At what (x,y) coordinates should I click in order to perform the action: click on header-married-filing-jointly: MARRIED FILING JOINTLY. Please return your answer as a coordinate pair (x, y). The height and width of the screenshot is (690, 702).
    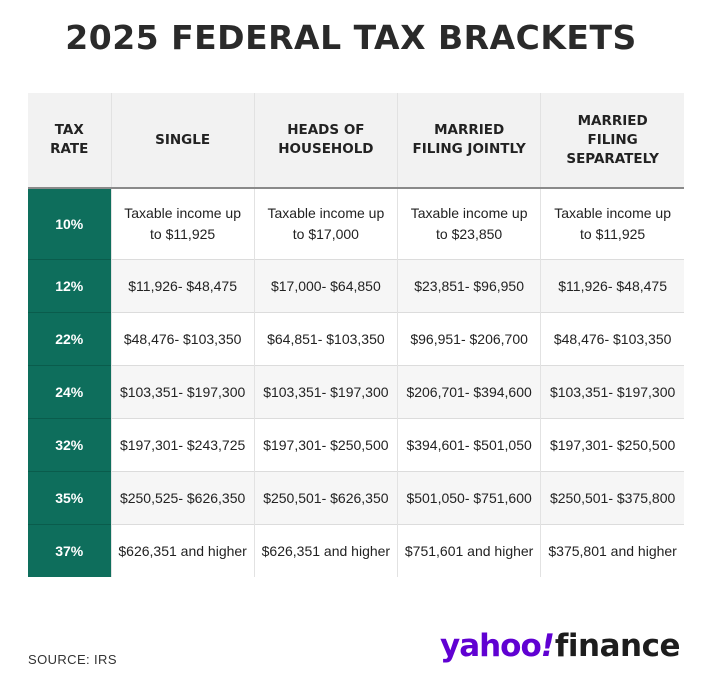
    Looking at the image, I should click on (468, 141).